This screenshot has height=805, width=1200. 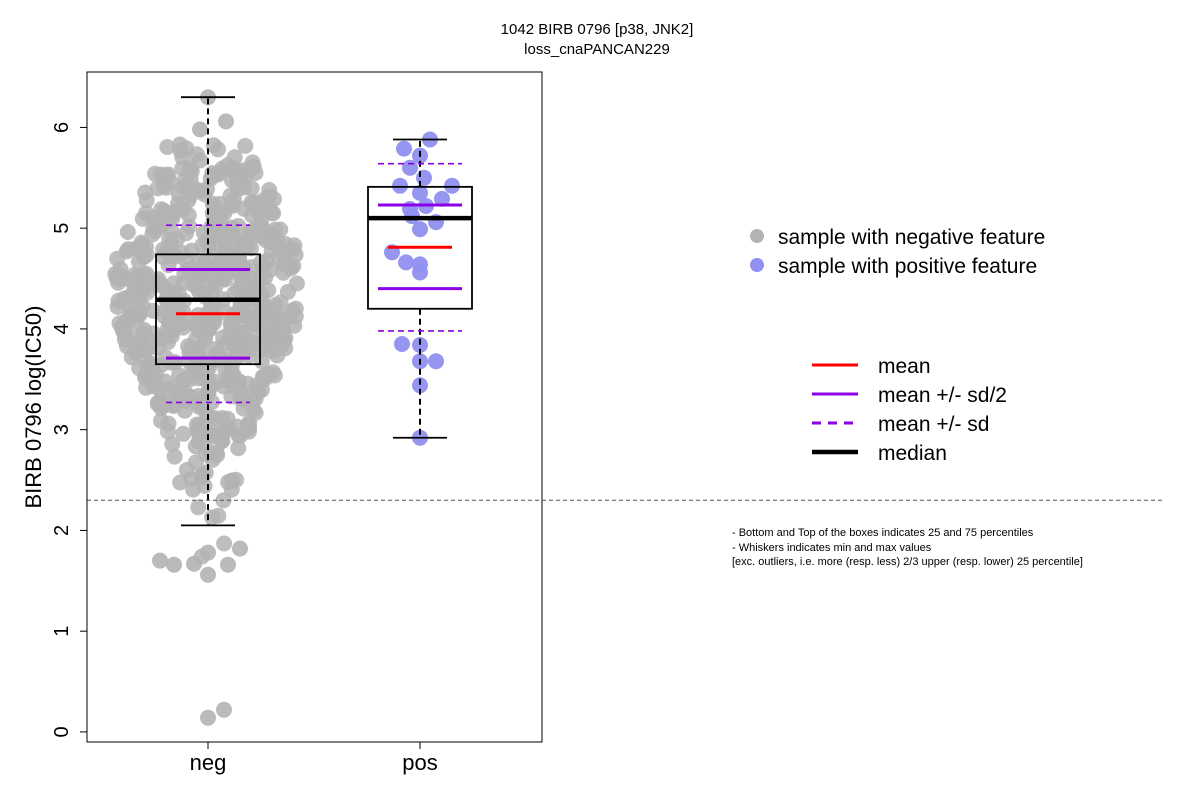 I want to click on legend-line-label: mean, so click(x=904, y=366).